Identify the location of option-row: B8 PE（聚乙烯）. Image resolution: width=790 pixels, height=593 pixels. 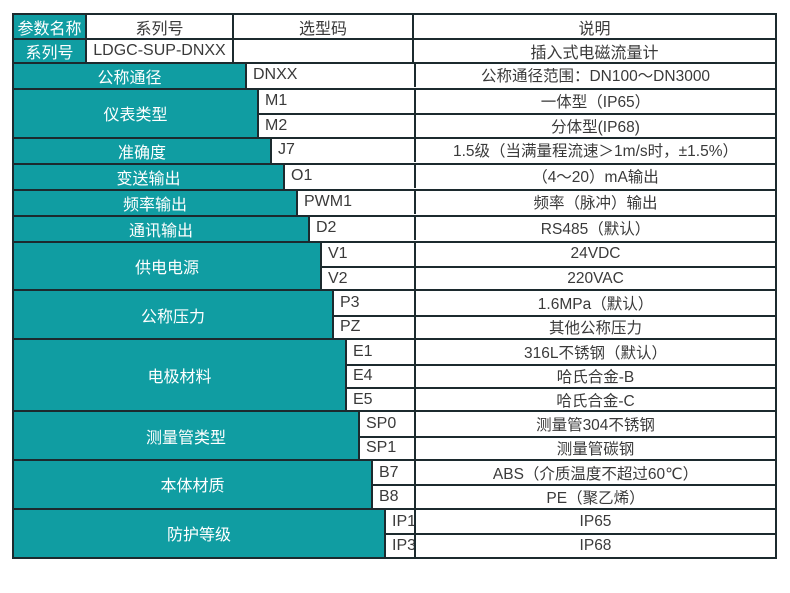
(574, 496).